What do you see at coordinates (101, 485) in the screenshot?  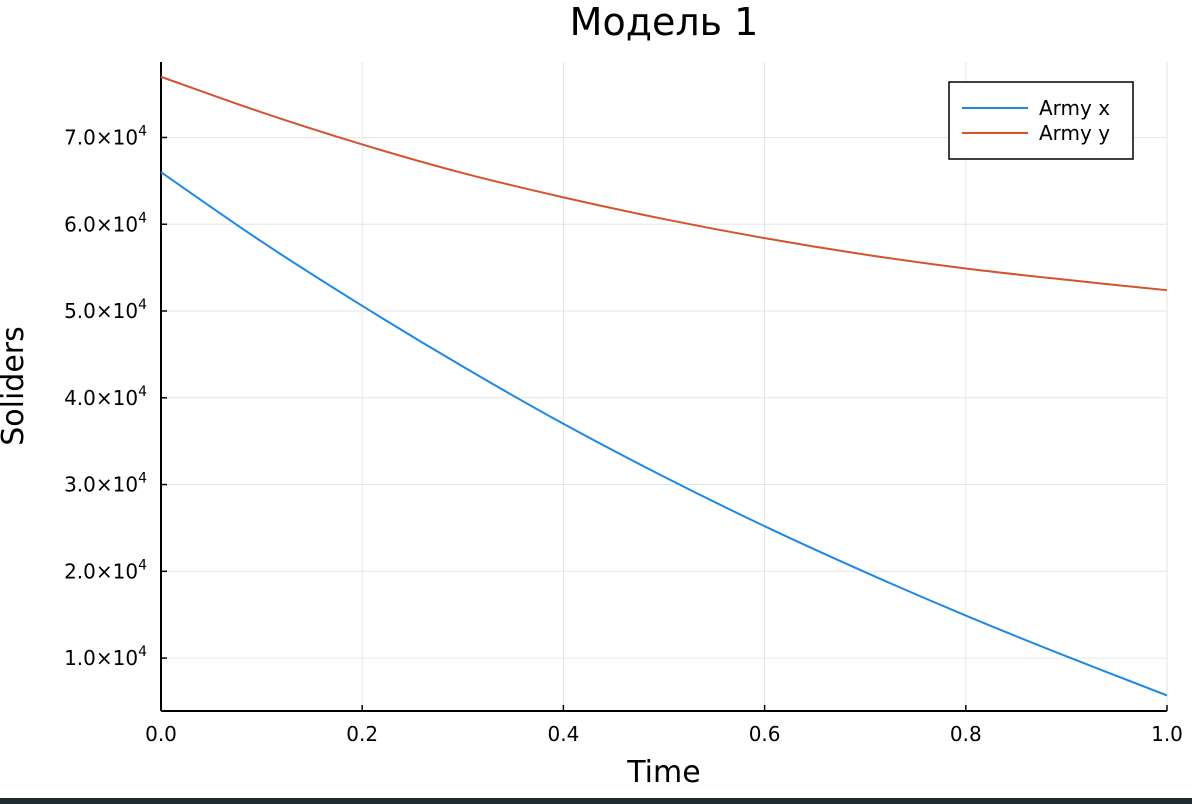 I see `y-tick-mantissa: 3.0×10` at bounding box center [101, 485].